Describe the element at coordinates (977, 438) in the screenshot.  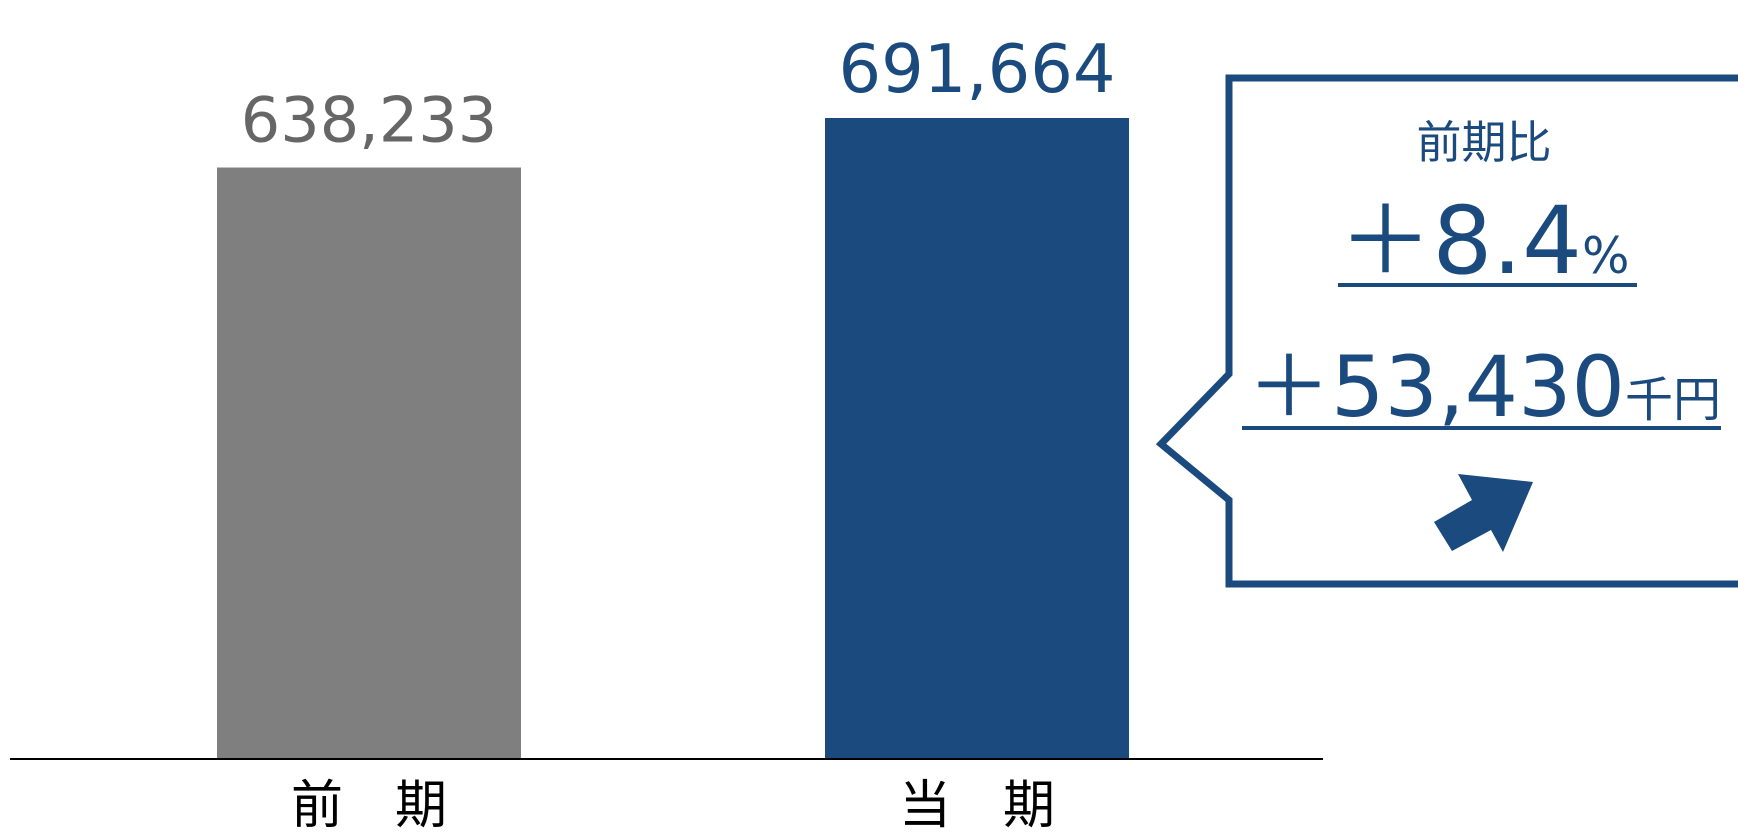
I see `bar-current-period` at that location.